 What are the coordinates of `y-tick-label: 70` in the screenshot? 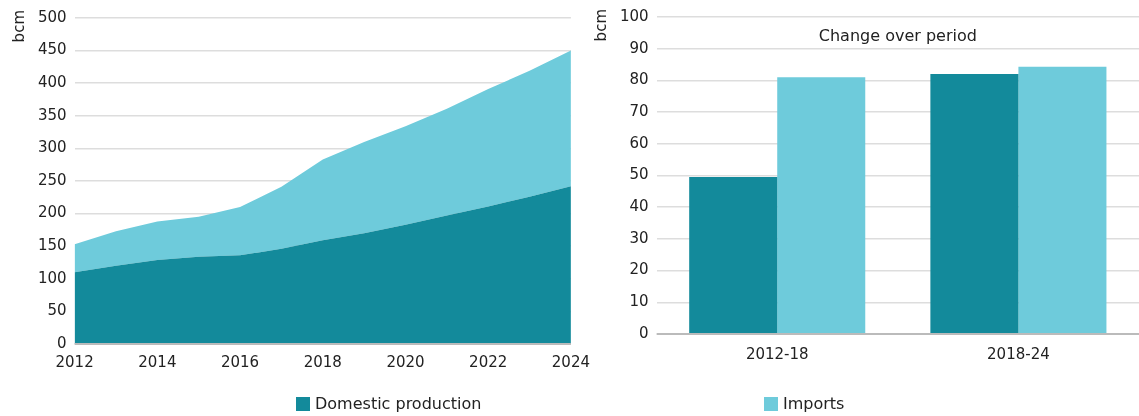 It's located at (639, 110).